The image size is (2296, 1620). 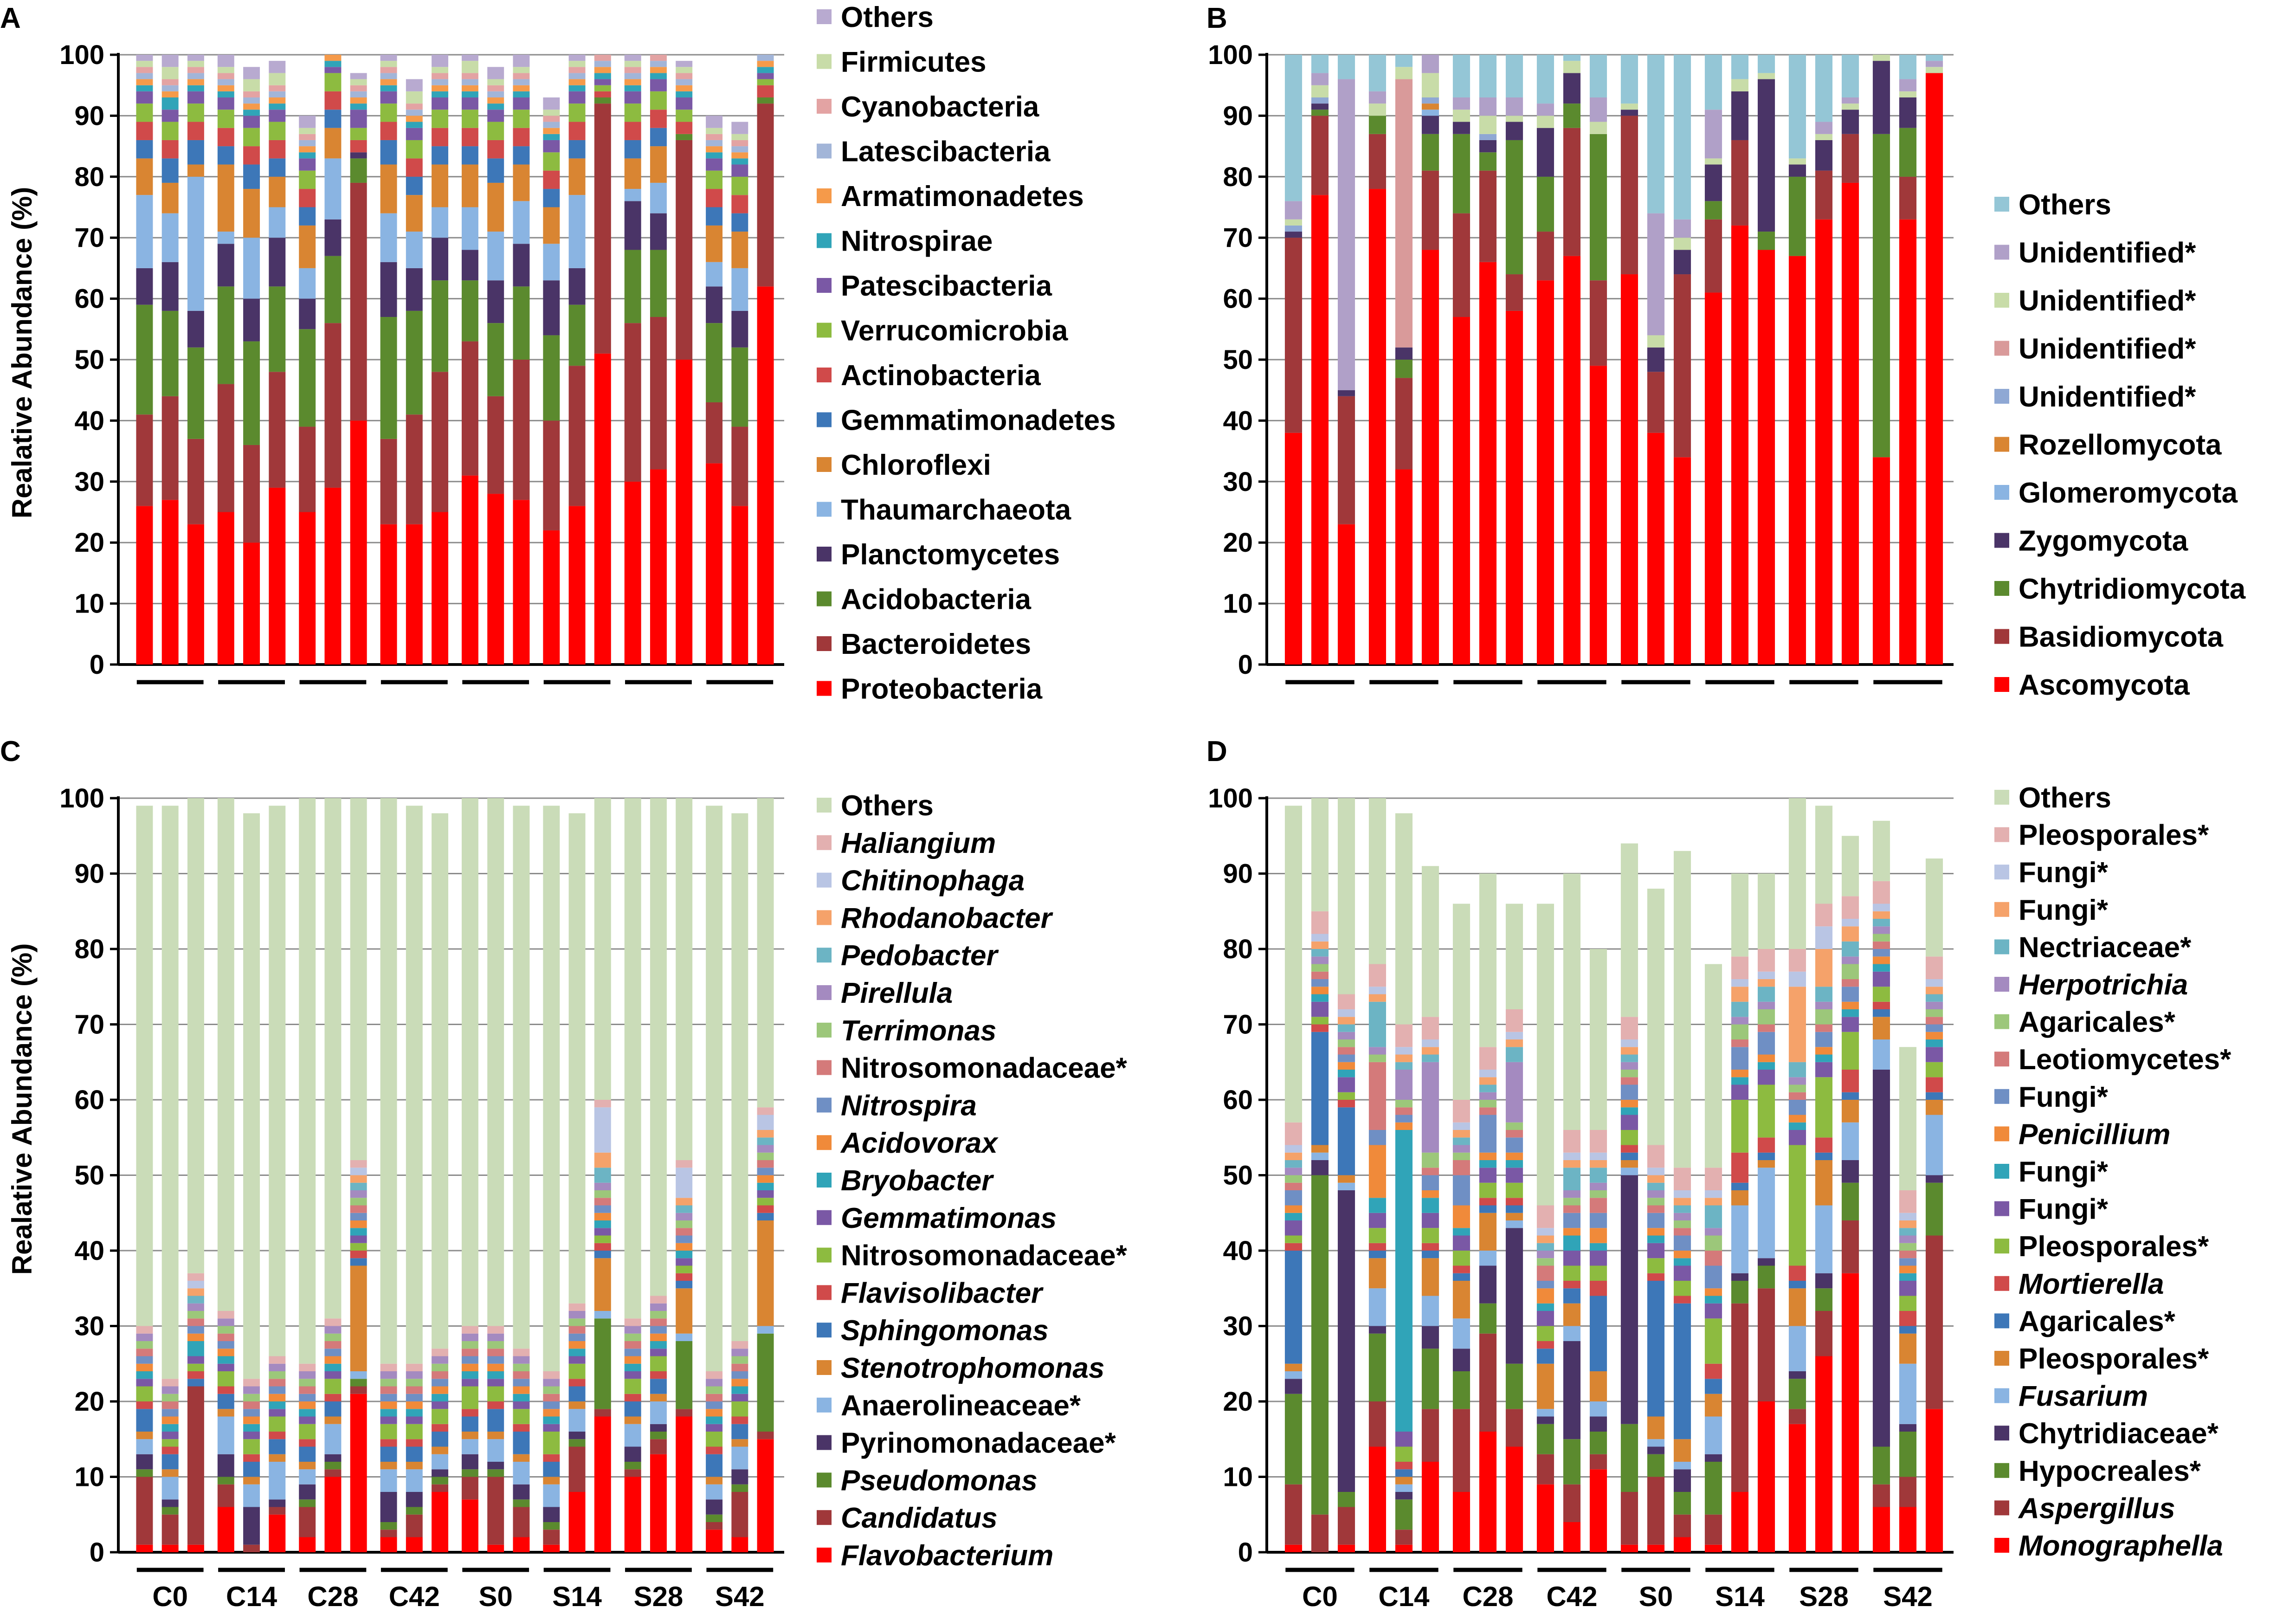 What do you see at coordinates (89, 1025) in the screenshot?
I see `y-tick-label: 70` at bounding box center [89, 1025].